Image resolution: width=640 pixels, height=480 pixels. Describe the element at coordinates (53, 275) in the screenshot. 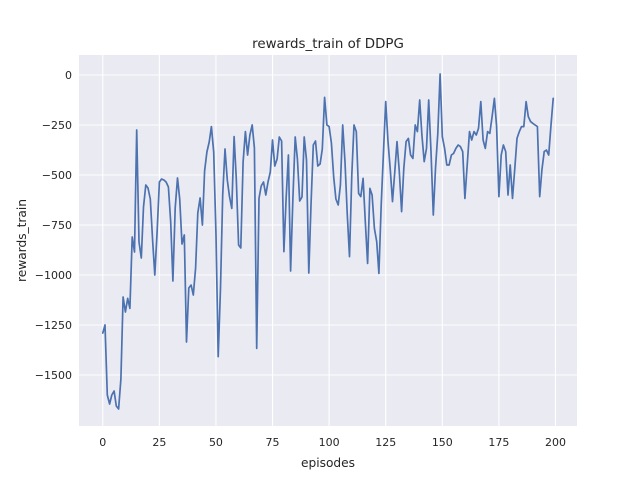

I see `y-tick-label: −1000` at that location.